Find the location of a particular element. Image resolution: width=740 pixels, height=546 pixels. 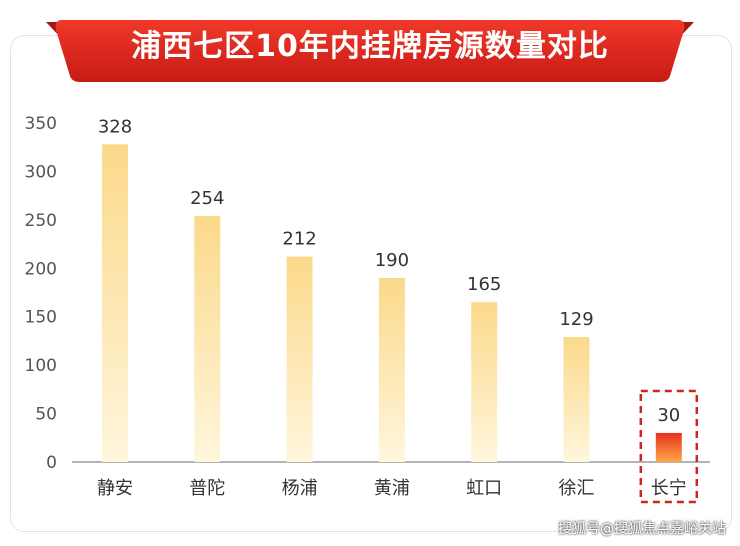

banner-ribbon is located at coordinates (370, 51).